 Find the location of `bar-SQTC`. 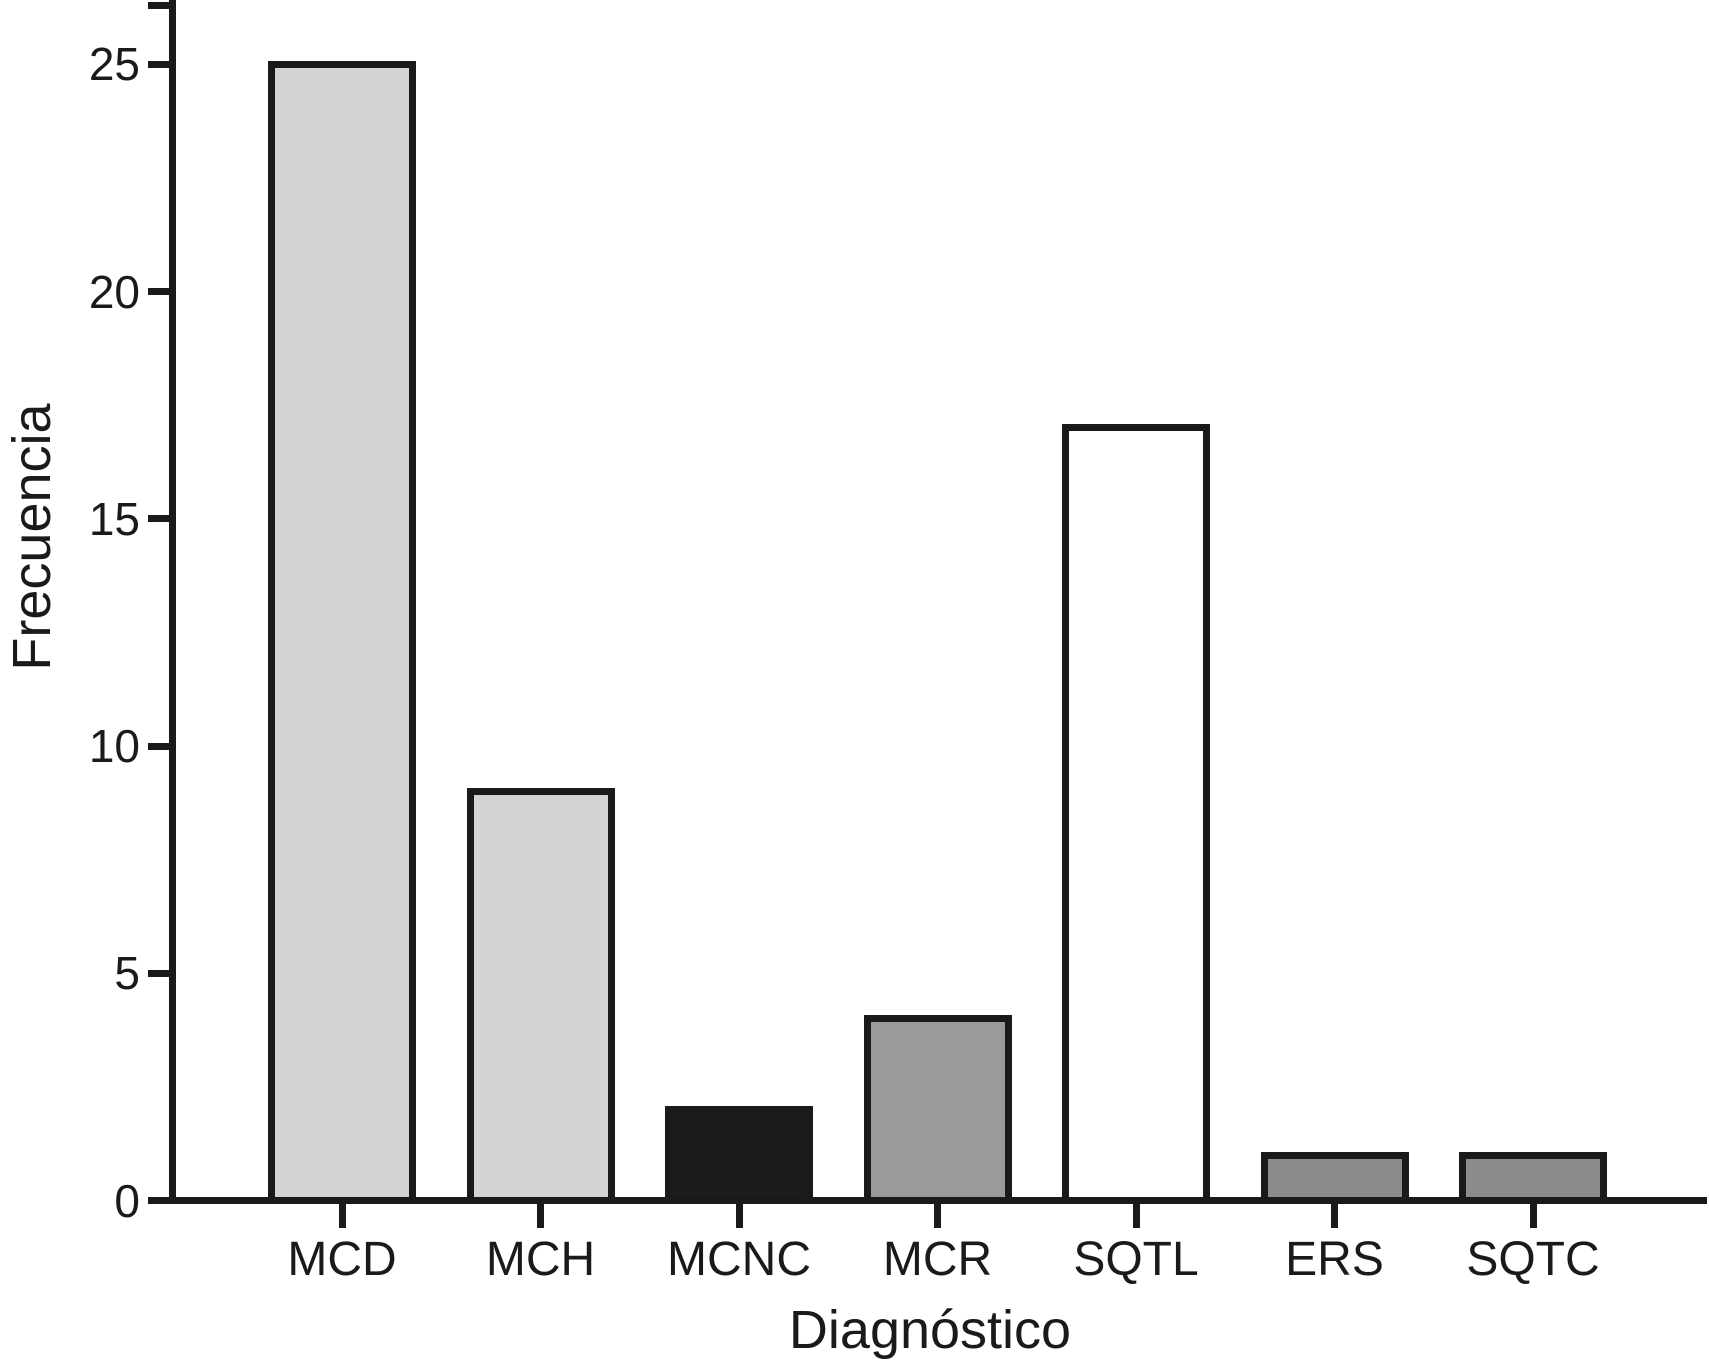

bar-SQTC is located at coordinates (1533, 1177).